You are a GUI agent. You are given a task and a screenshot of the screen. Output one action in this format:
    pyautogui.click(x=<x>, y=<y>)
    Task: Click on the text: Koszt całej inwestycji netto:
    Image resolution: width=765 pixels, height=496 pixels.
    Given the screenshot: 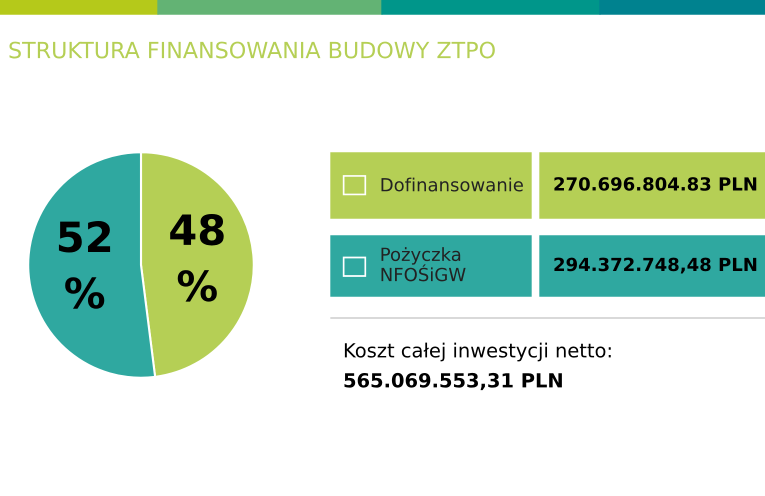 What is the action you would take?
    pyautogui.click(x=477, y=352)
    